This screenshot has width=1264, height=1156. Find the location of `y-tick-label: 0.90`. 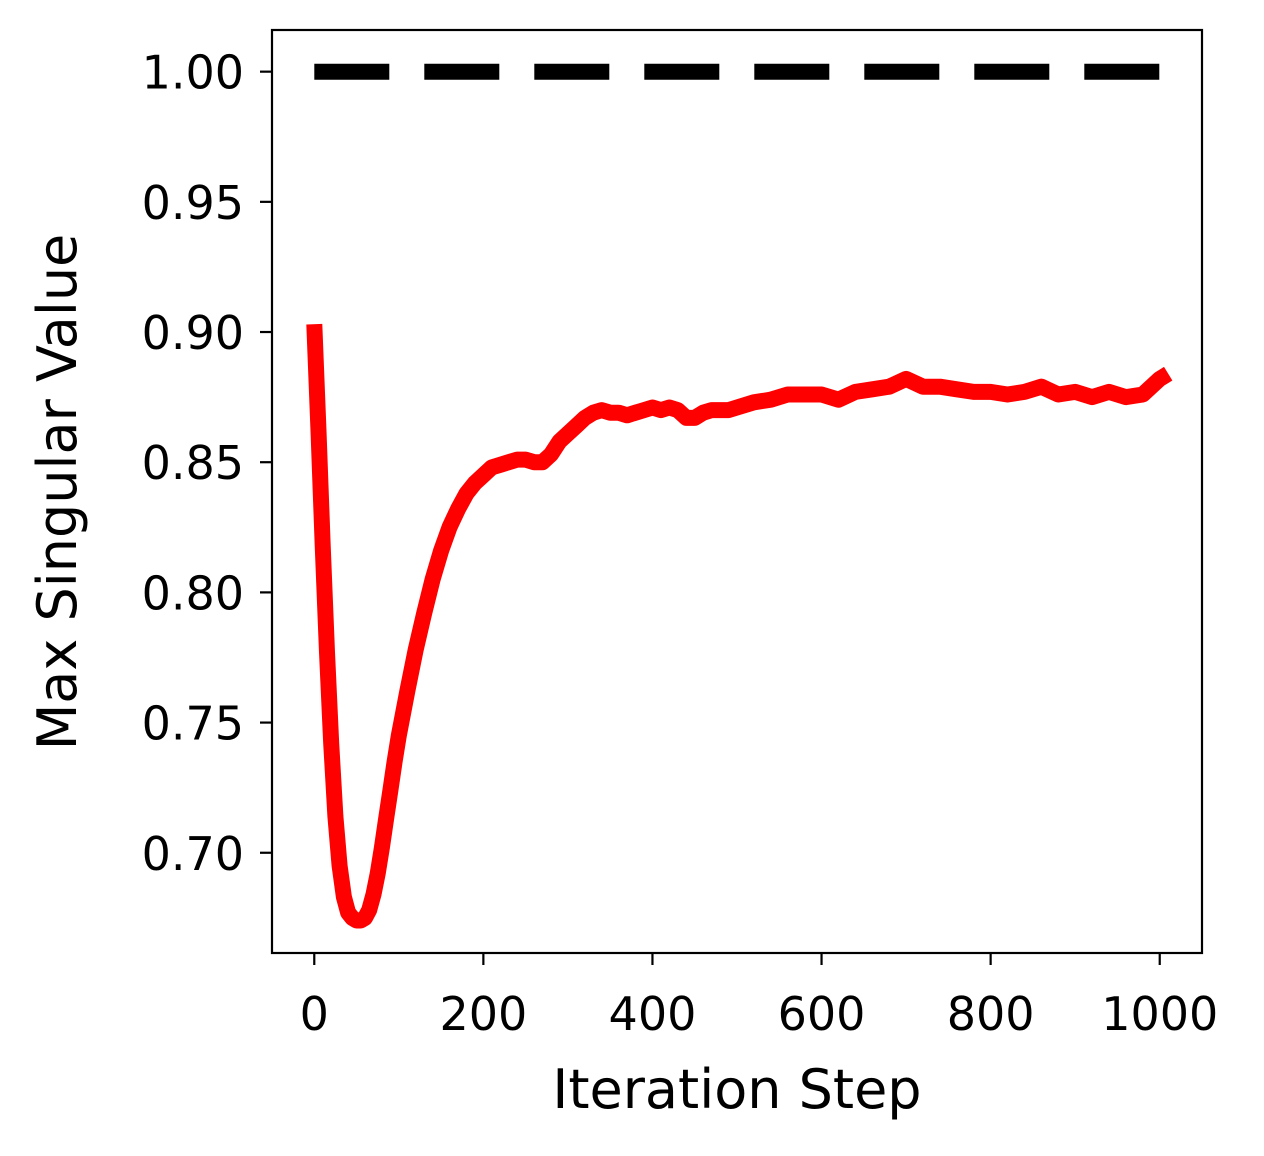

y-tick-label: 0.90 is located at coordinates (193, 333).